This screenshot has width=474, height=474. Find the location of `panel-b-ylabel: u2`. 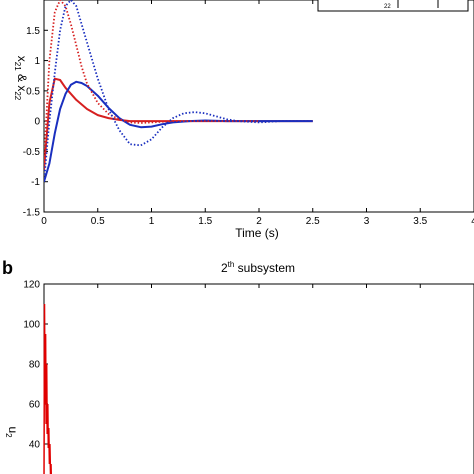

panel-b-ylabel: u2 is located at coordinates (12, 432).